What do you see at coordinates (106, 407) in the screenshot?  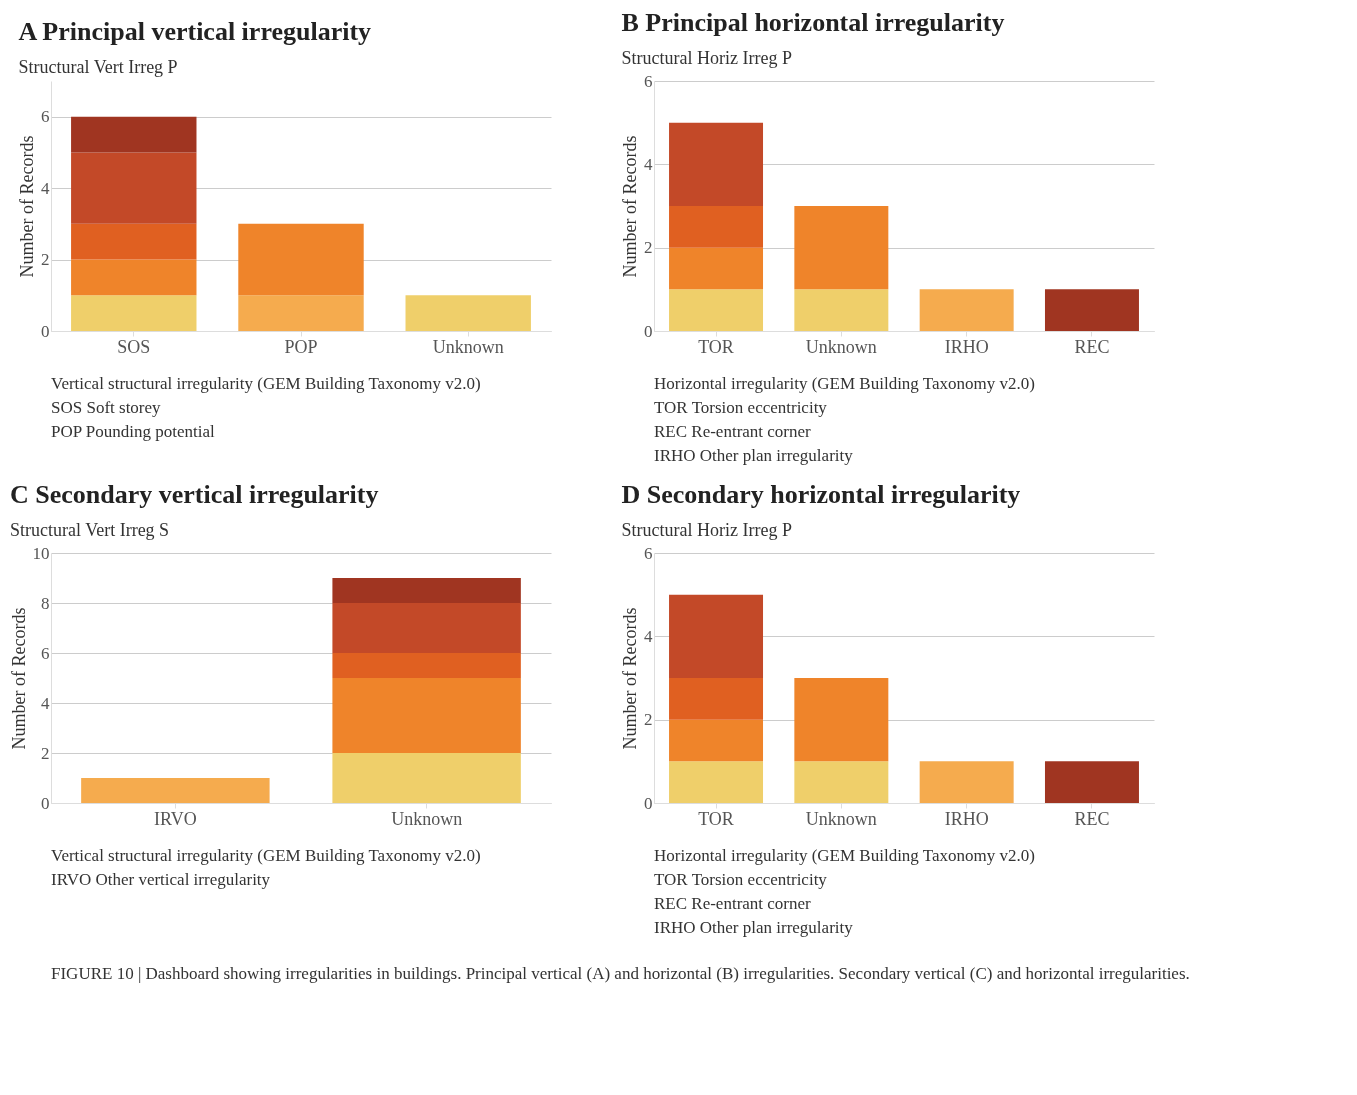 I see `text: SOS Soft storey` at bounding box center [106, 407].